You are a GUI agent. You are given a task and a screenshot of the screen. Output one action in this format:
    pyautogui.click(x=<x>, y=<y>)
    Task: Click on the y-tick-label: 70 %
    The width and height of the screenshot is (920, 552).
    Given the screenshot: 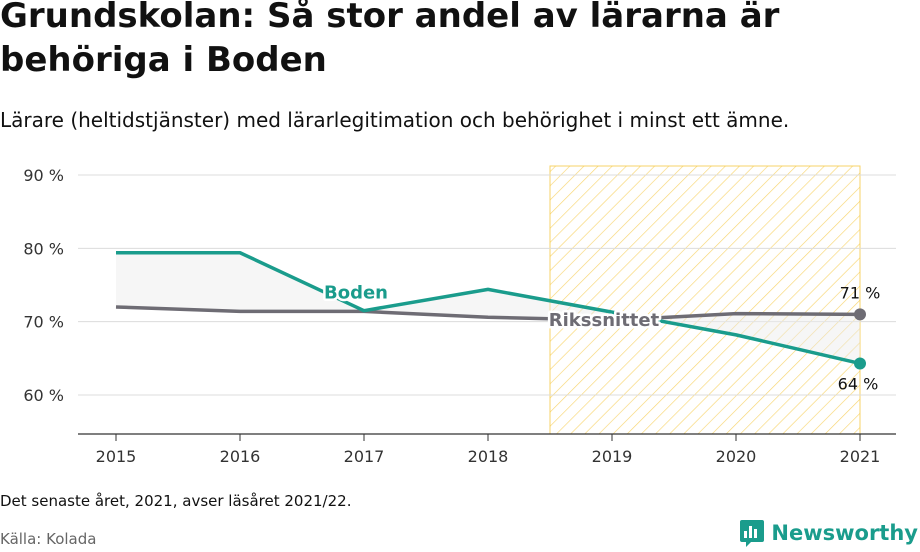 What is the action you would take?
    pyautogui.click(x=43, y=322)
    